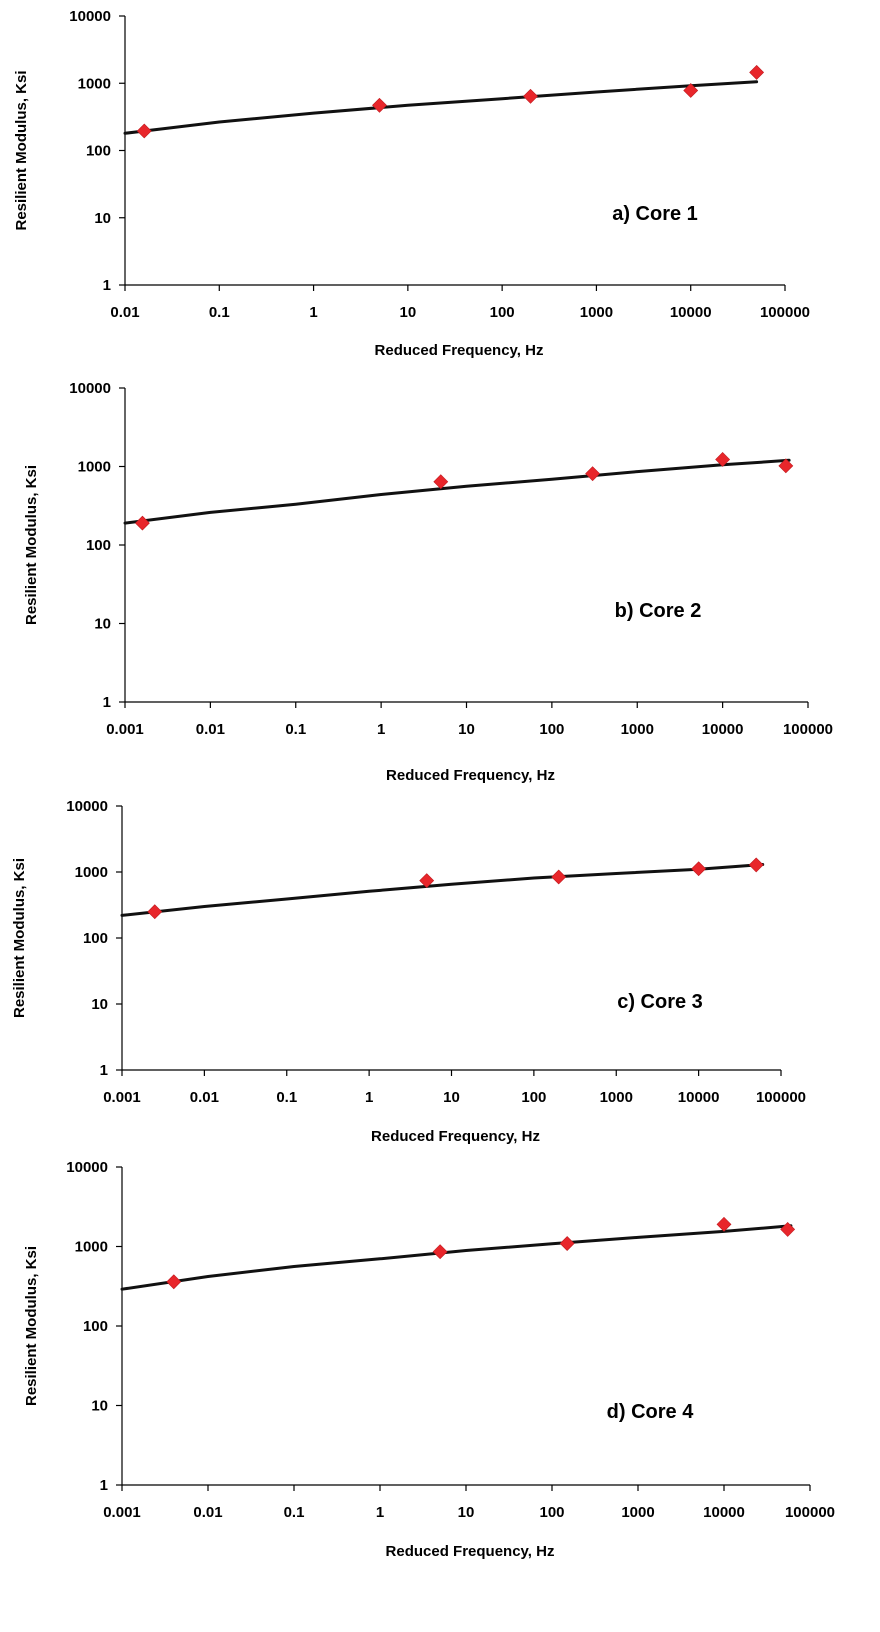 Image resolution: width=880 pixels, height=1632 pixels. Describe the element at coordinates (658, 611) in the screenshot. I see `panel-label: b) Core 2` at that location.